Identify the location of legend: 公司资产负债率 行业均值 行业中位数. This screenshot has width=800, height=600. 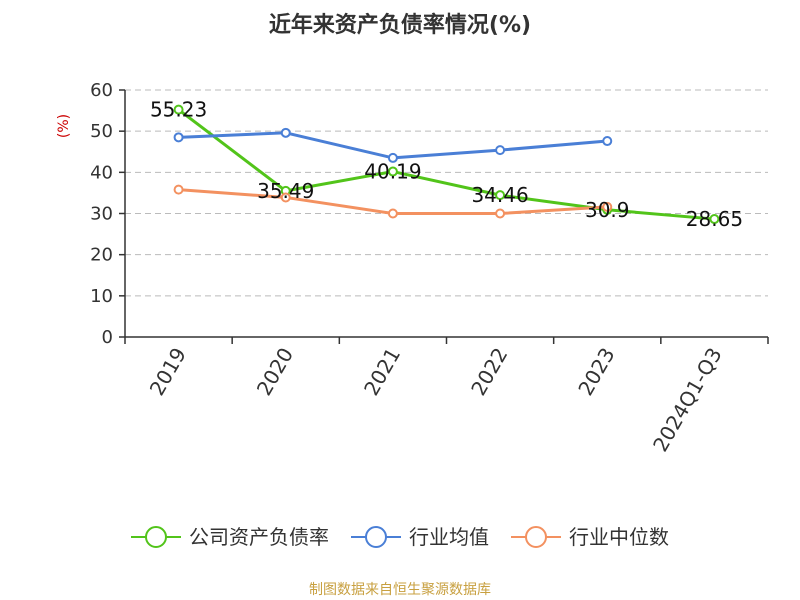
(400, 537).